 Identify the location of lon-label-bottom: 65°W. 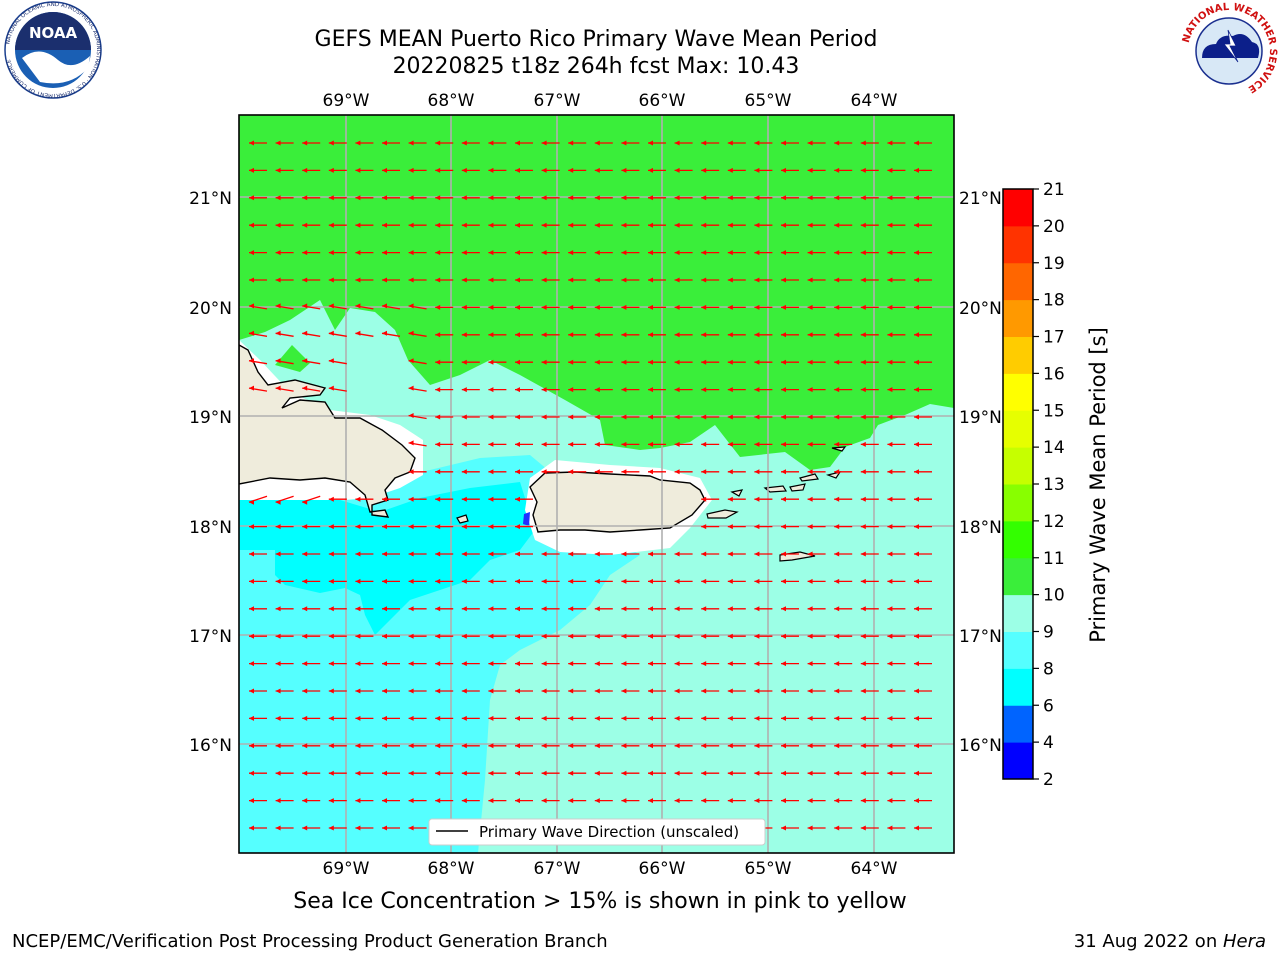
(768, 869).